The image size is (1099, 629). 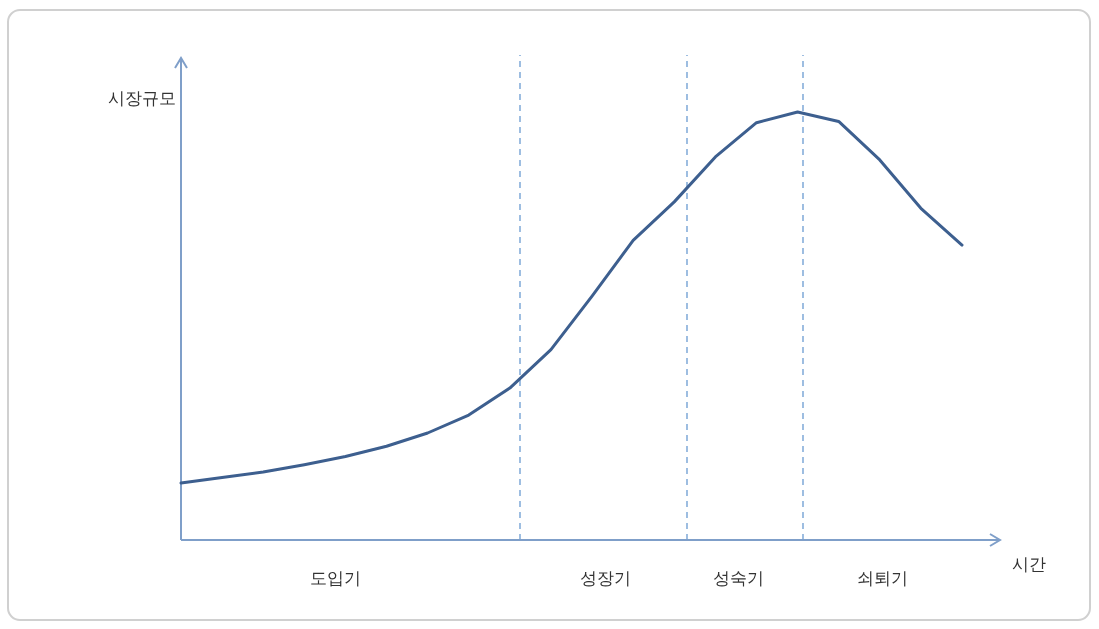 I want to click on x-label: 시간, so click(x=1029, y=564).